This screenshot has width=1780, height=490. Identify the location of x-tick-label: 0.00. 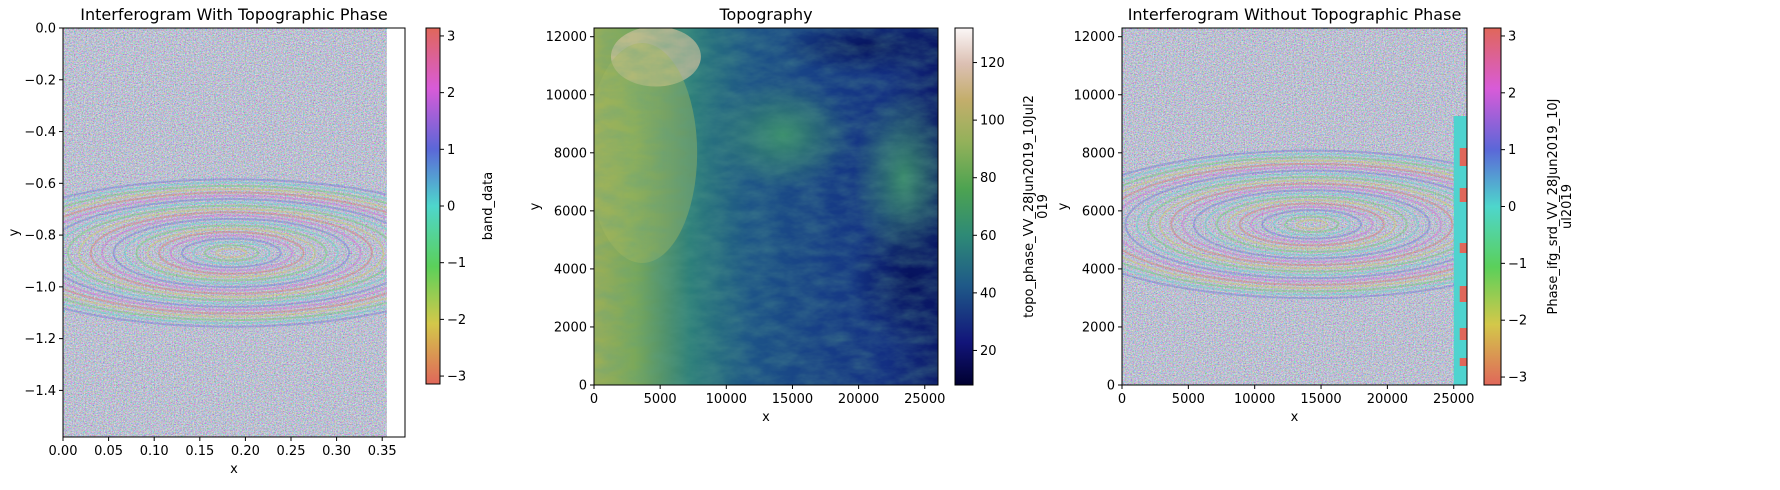
(63, 451).